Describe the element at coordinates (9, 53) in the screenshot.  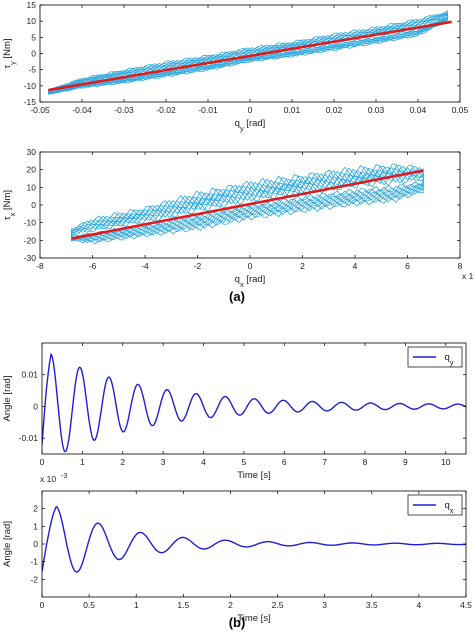
I see `y-axis-label: τy [Nm]` at that location.